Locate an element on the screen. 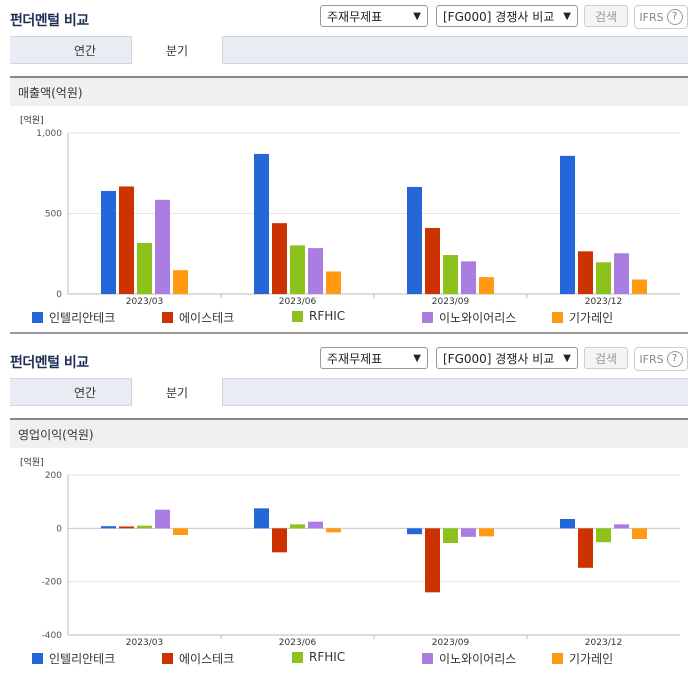 The width and height of the screenshot is (696, 684). chart-section-header: 매출액(억원) is located at coordinates (349, 91).